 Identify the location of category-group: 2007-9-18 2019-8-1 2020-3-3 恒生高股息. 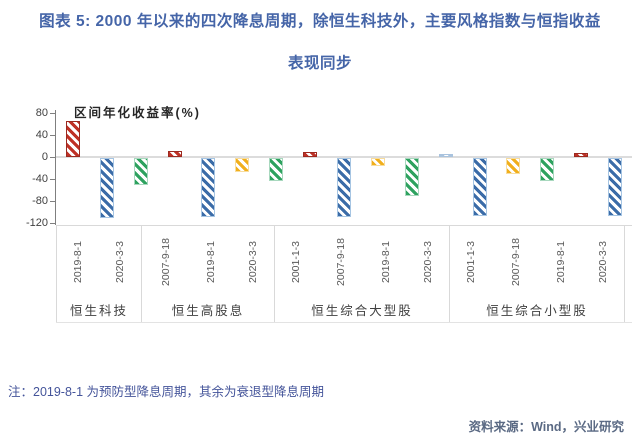
(208, 274).